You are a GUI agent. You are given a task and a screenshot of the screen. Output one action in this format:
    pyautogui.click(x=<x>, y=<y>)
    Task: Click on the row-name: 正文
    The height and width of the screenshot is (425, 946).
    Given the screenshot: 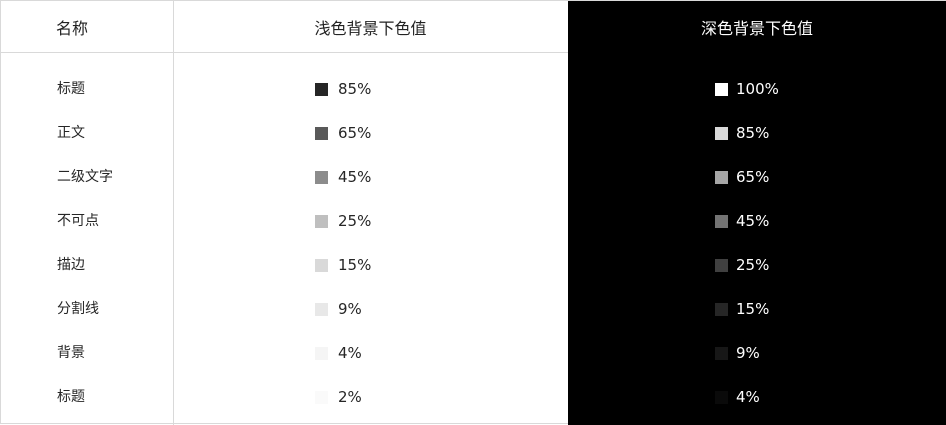 What is the action you would take?
    pyautogui.click(x=71, y=133)
    